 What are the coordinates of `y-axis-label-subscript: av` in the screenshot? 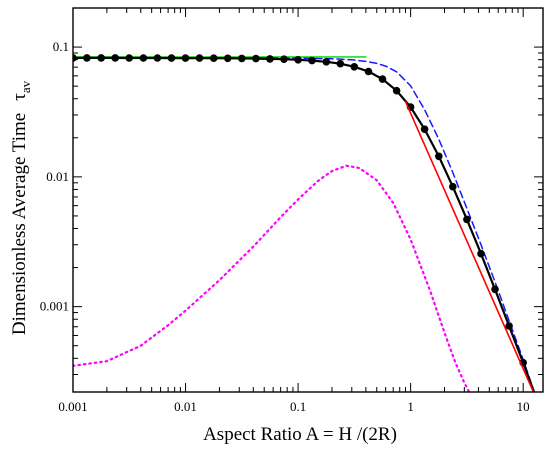 It's located at (25, 86).